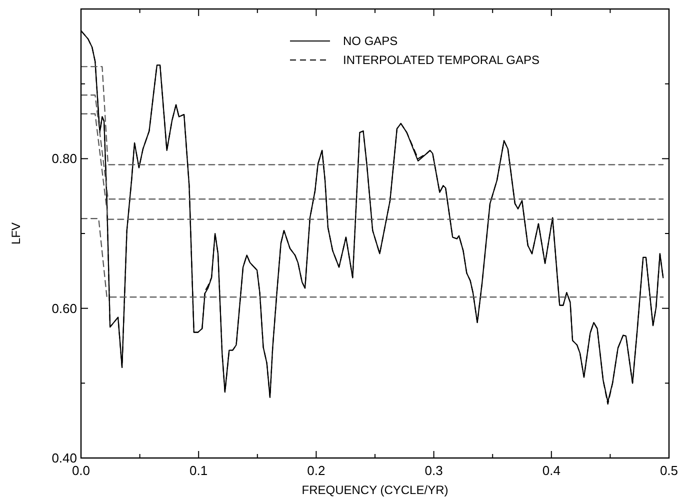 This screenshot has height=500, width=681. I want to click on y-tick-label: 0.40, so click(64, 458).